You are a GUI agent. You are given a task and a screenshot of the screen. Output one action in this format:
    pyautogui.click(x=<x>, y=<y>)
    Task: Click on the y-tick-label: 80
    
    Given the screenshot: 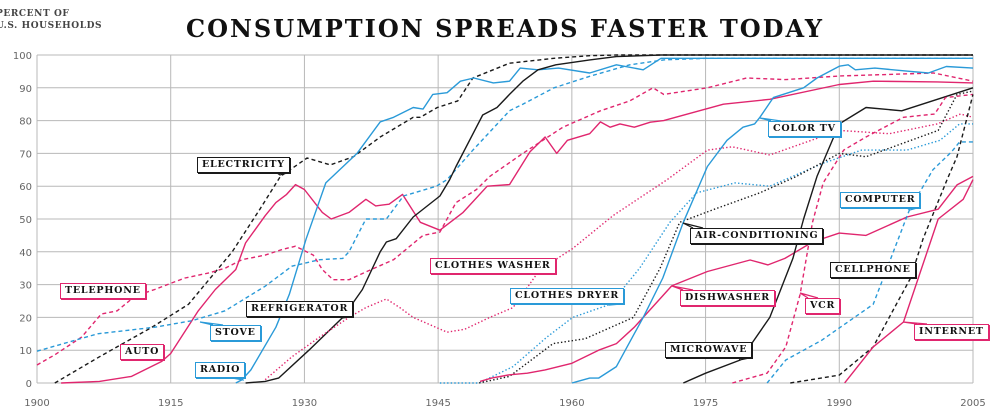 What is the action you would take?
    pyautogui.click(x=25, y=122)
    